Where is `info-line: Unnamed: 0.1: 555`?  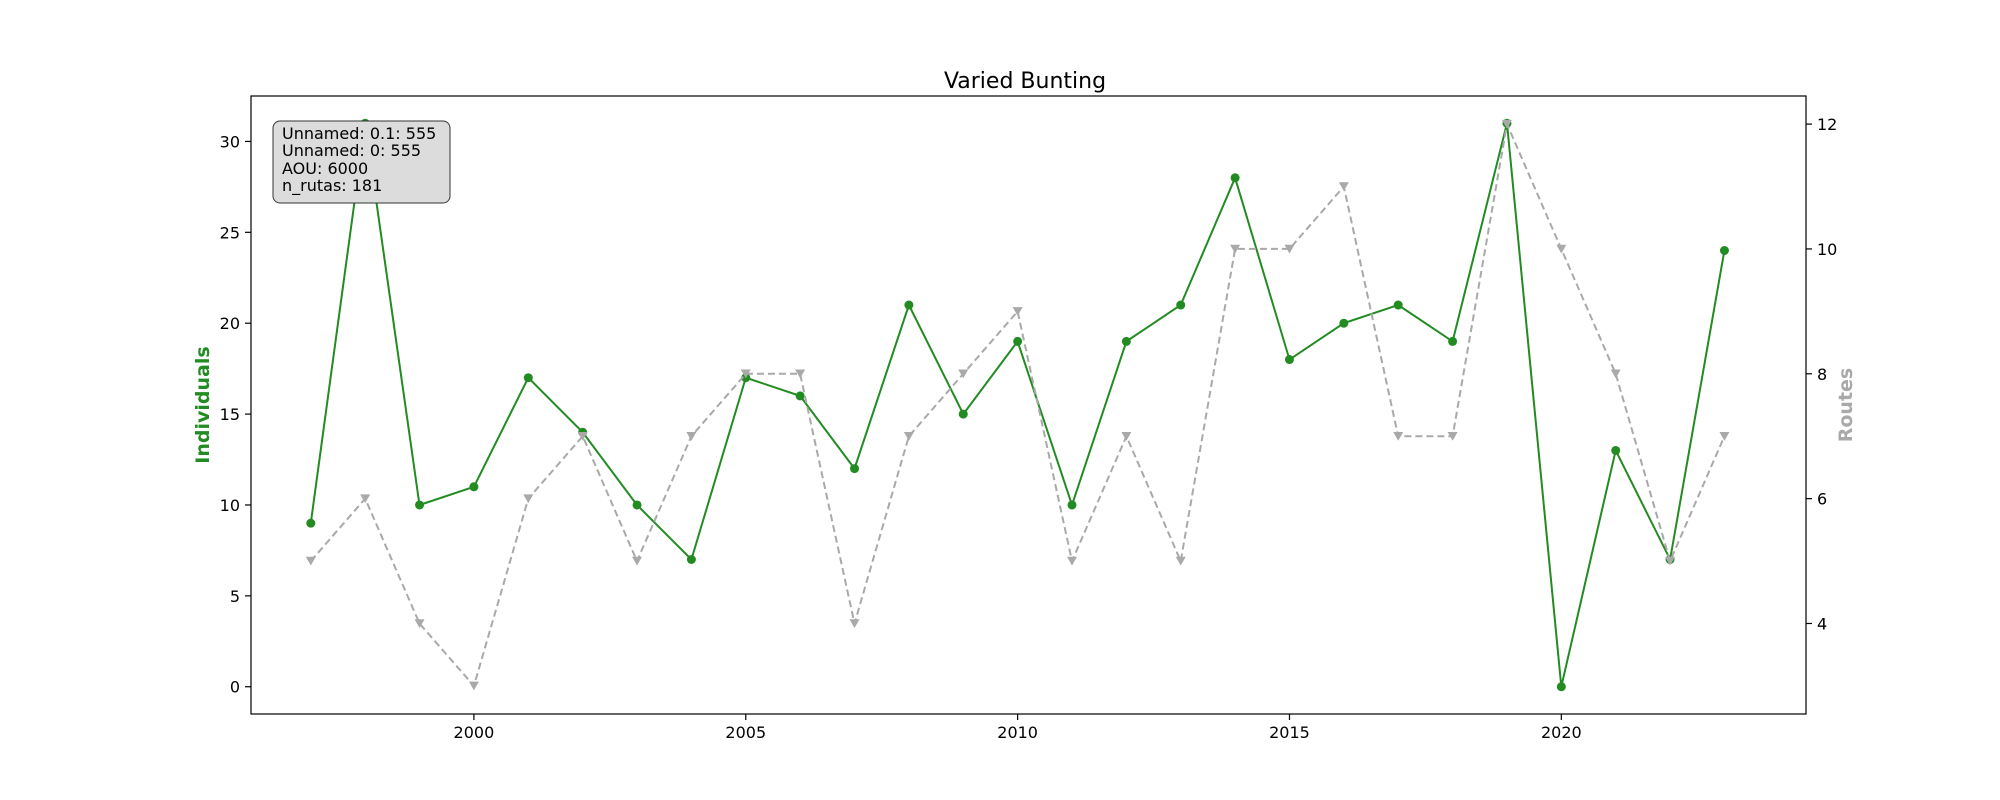
info-line: Unnamed: 0.1: 555 is located at coordinates (359, 133).